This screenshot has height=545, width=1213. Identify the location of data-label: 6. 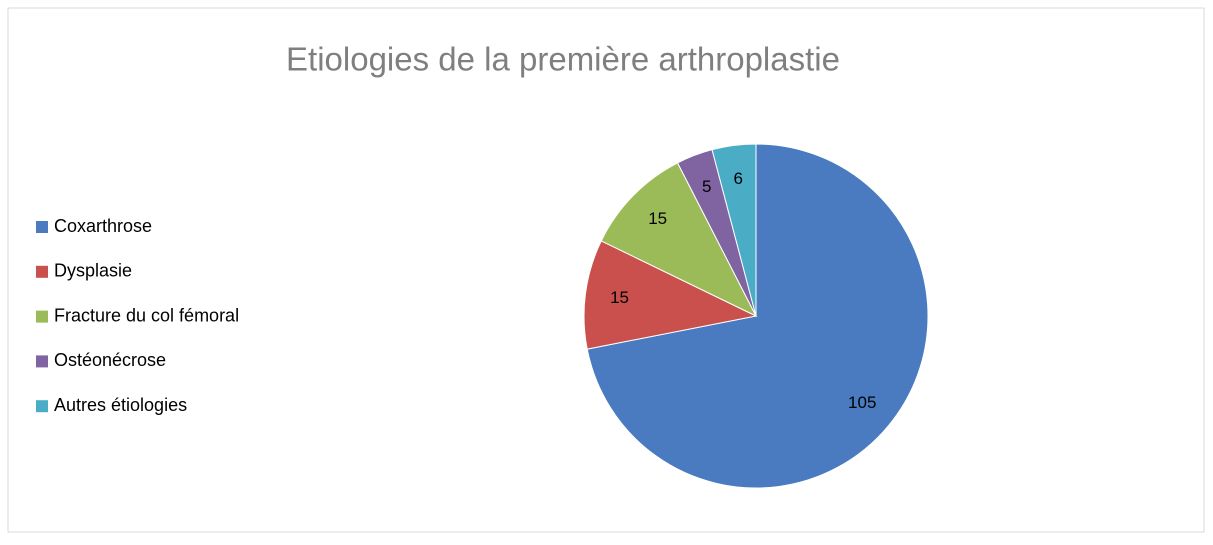
(738, 178).